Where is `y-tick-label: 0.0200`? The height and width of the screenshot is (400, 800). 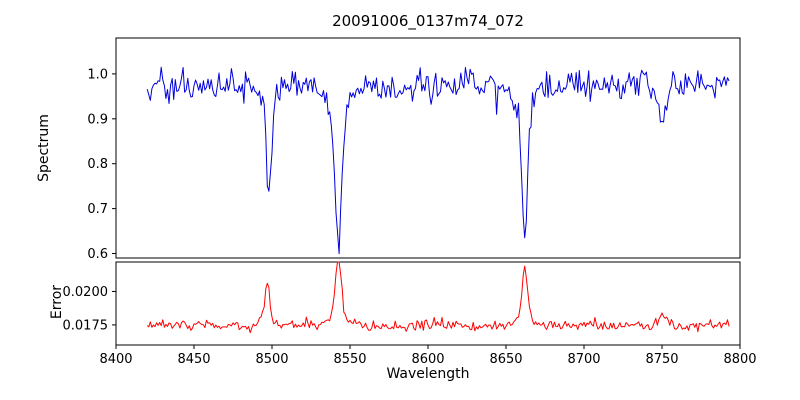
y-tick-label: 0.0200 is located at coordinates (86, 292).